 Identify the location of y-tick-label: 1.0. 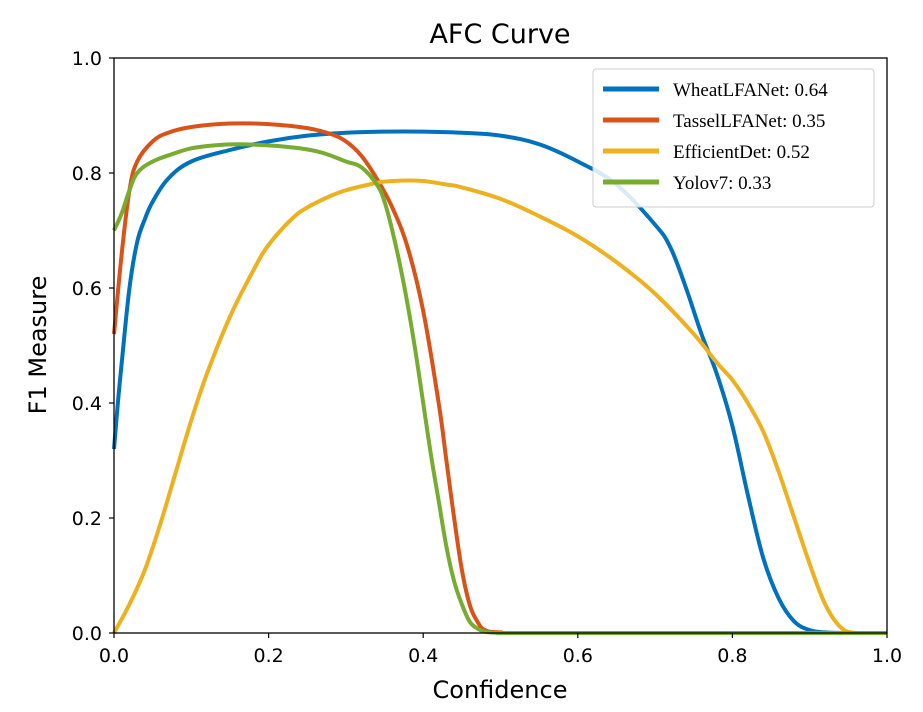
(87, 59).